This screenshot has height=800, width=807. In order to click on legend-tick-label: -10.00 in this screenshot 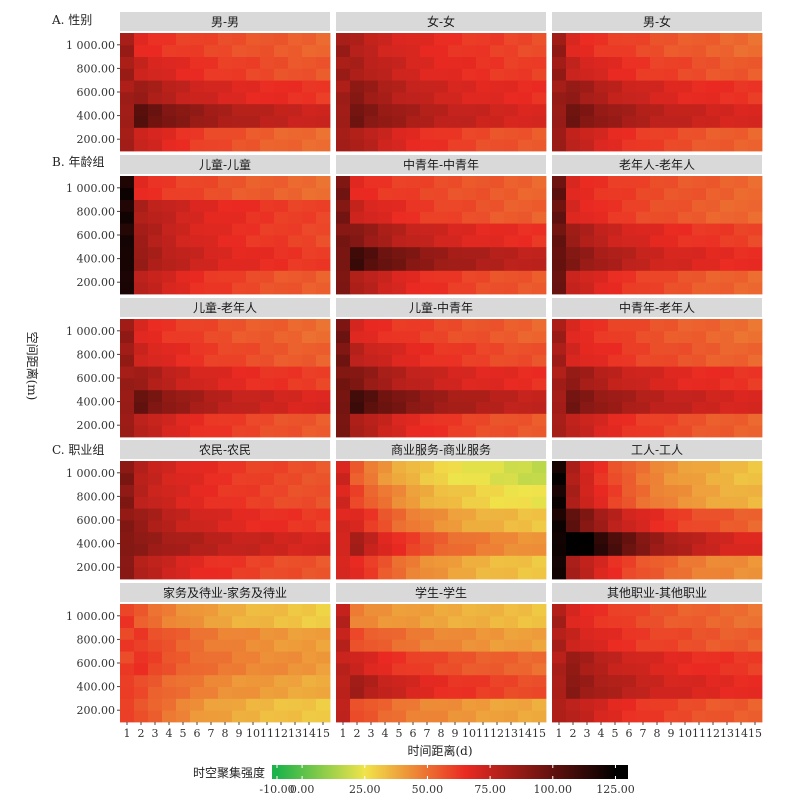, I will do `click(276, 789)`.